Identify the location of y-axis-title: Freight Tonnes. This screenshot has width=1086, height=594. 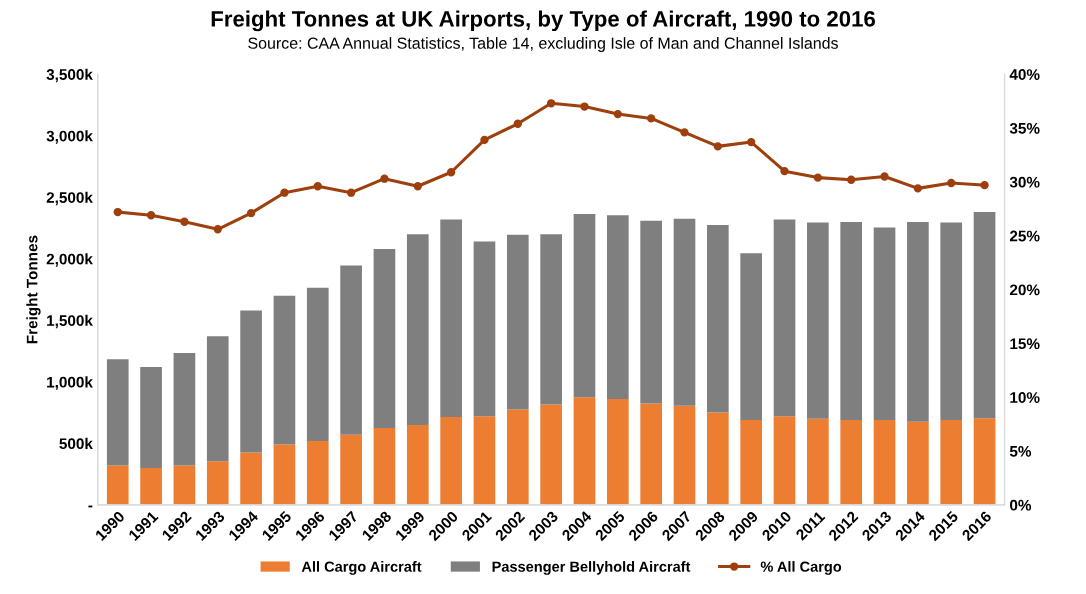
(33, 289).